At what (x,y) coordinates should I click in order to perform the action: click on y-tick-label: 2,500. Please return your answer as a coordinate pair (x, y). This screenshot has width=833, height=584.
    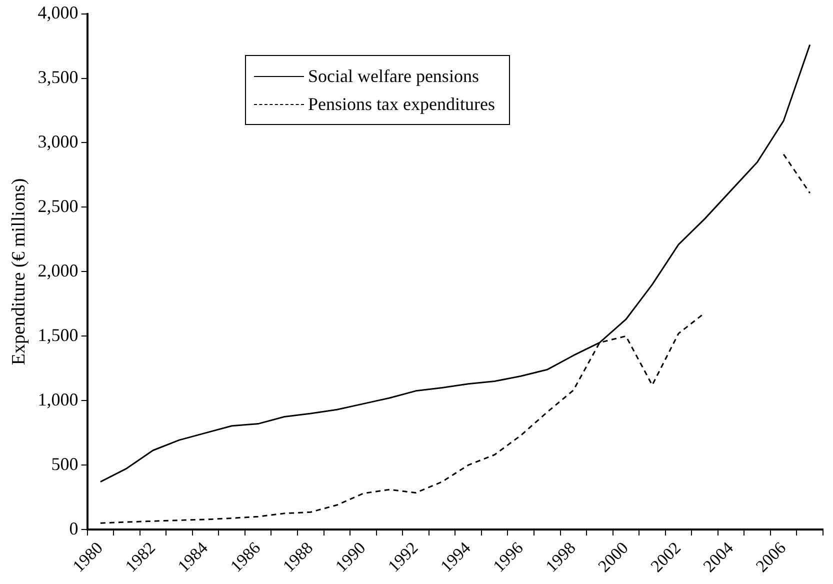
    Looking at the image, I should click on (58, 206).